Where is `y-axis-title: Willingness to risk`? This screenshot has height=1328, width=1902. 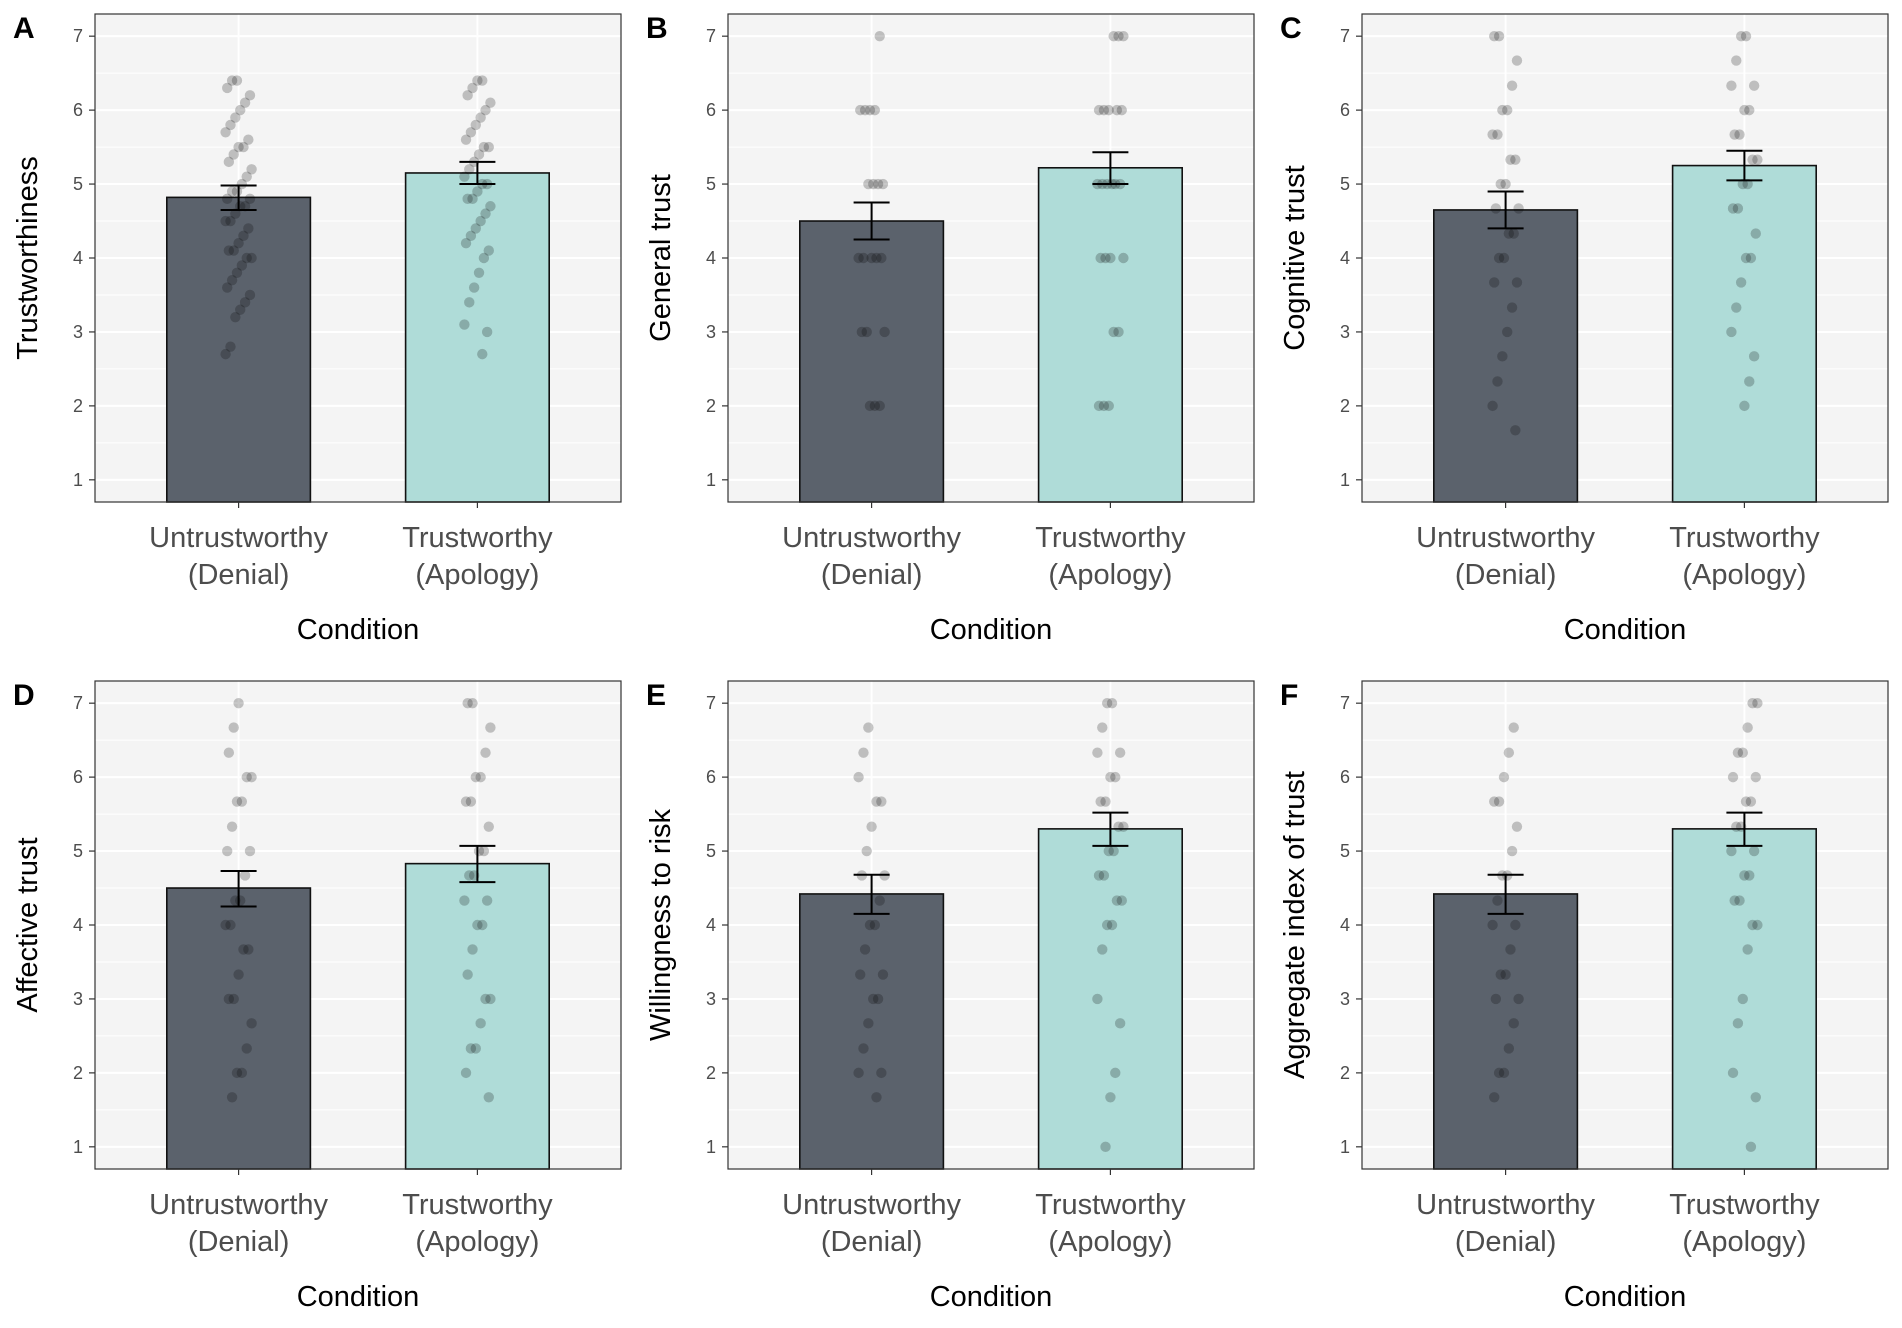 y-axis-title: Willingness to risk is located at coordinates (661, 924).